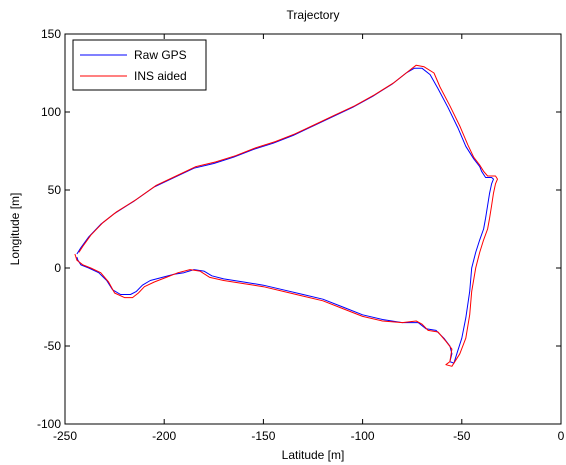 This screenshot has width=566, height=465. Describe the element at coordinates (160, 55) in the screenshot. I see `legend-label-raw-gps: Raw GPS` at that location.